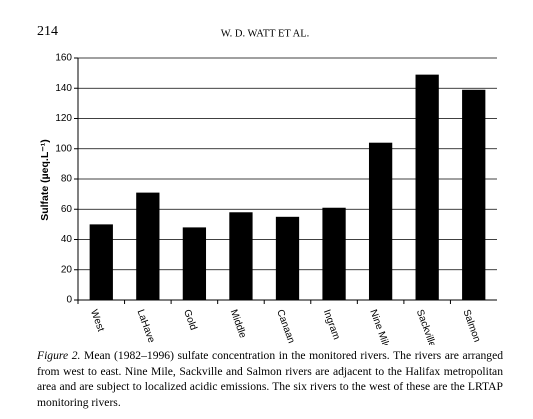 The width and height of the screenshot is (533, 419). What do you see at coordinates (67, 179) in the screenshot?
I see `y-tick-label: 80` at bounding box center [67, 179].